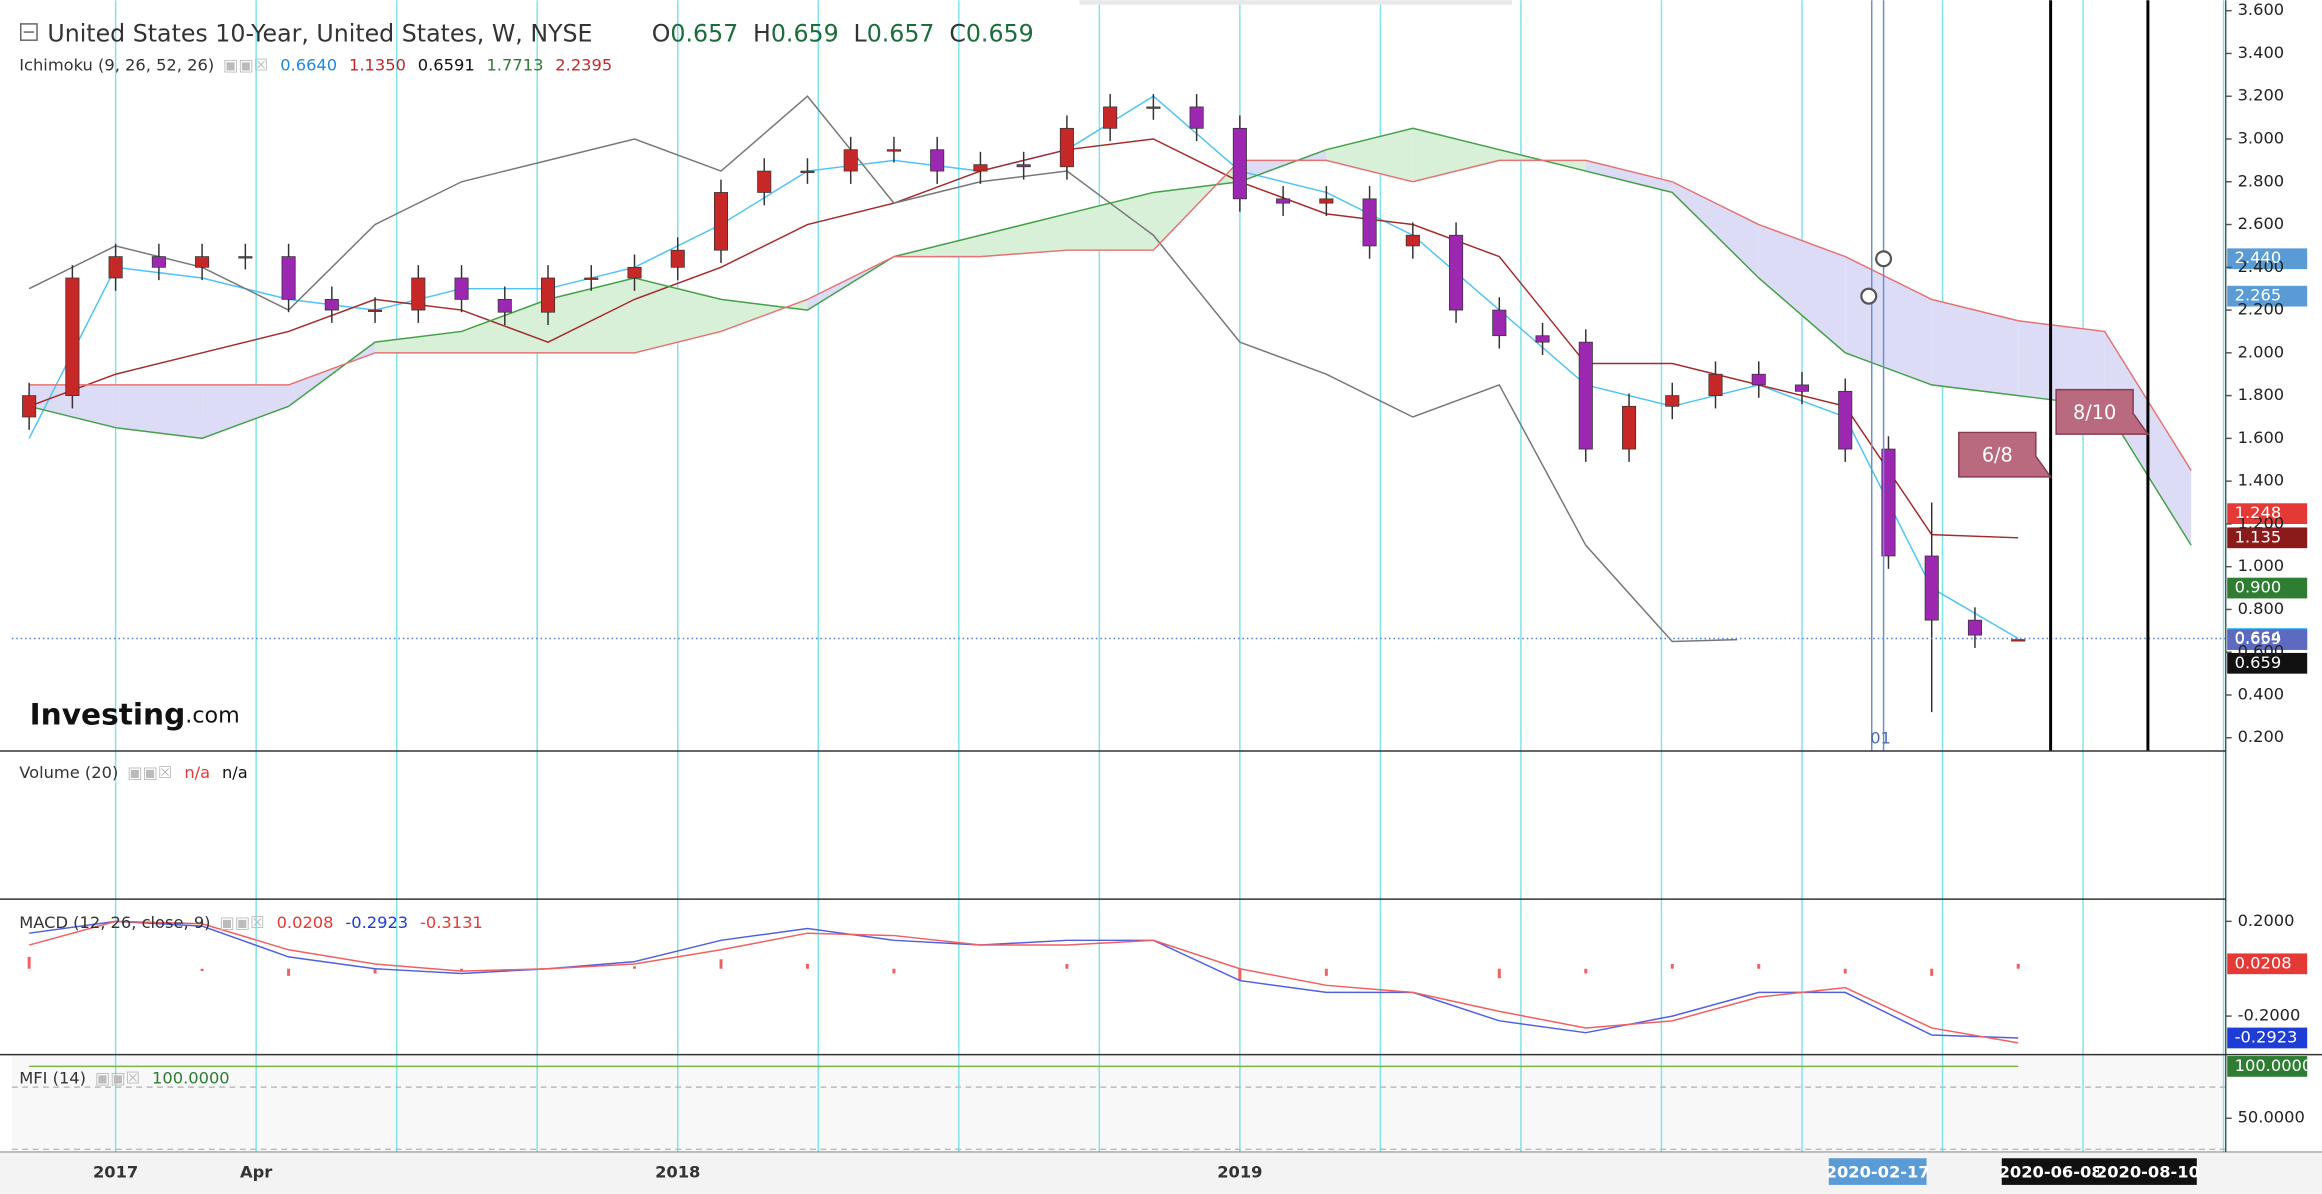 Image resolution: width=2322 pixels, height=1194 pixels. What do you see at coordinates (2094, 412) in the screenshot?
I see `callout-label: 8/10` at bounding box center [2094, 412].